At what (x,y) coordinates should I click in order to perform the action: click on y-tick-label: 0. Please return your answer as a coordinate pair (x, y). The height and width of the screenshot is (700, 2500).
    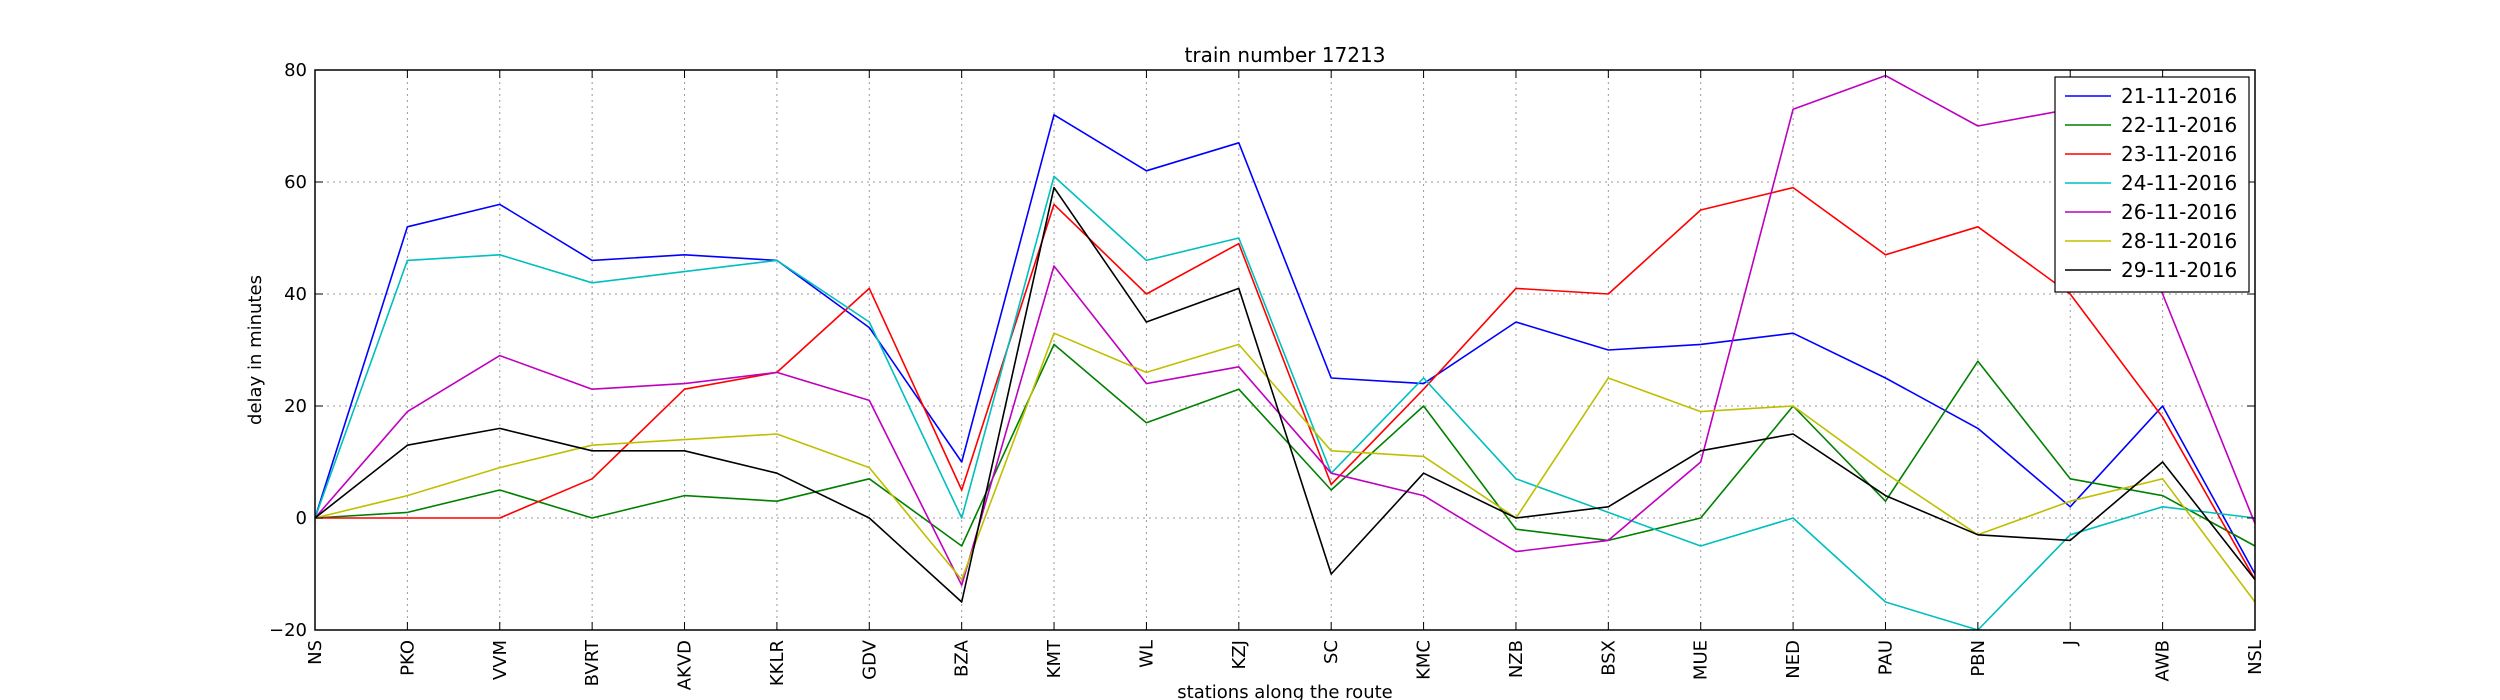
    Looking at the image, I should click on (301, 518).